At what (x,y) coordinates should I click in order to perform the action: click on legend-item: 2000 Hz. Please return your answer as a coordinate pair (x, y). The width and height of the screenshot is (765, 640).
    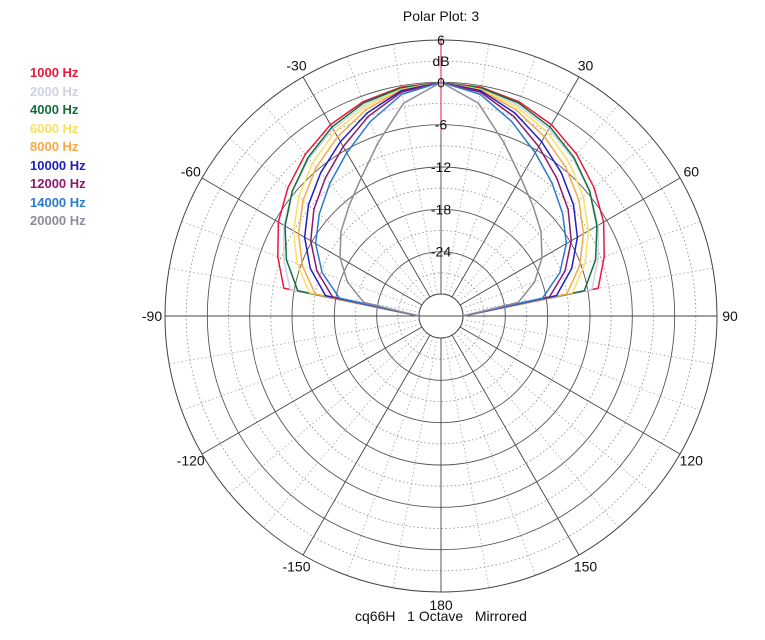
    Looking at the image, I should click on (54, 91).